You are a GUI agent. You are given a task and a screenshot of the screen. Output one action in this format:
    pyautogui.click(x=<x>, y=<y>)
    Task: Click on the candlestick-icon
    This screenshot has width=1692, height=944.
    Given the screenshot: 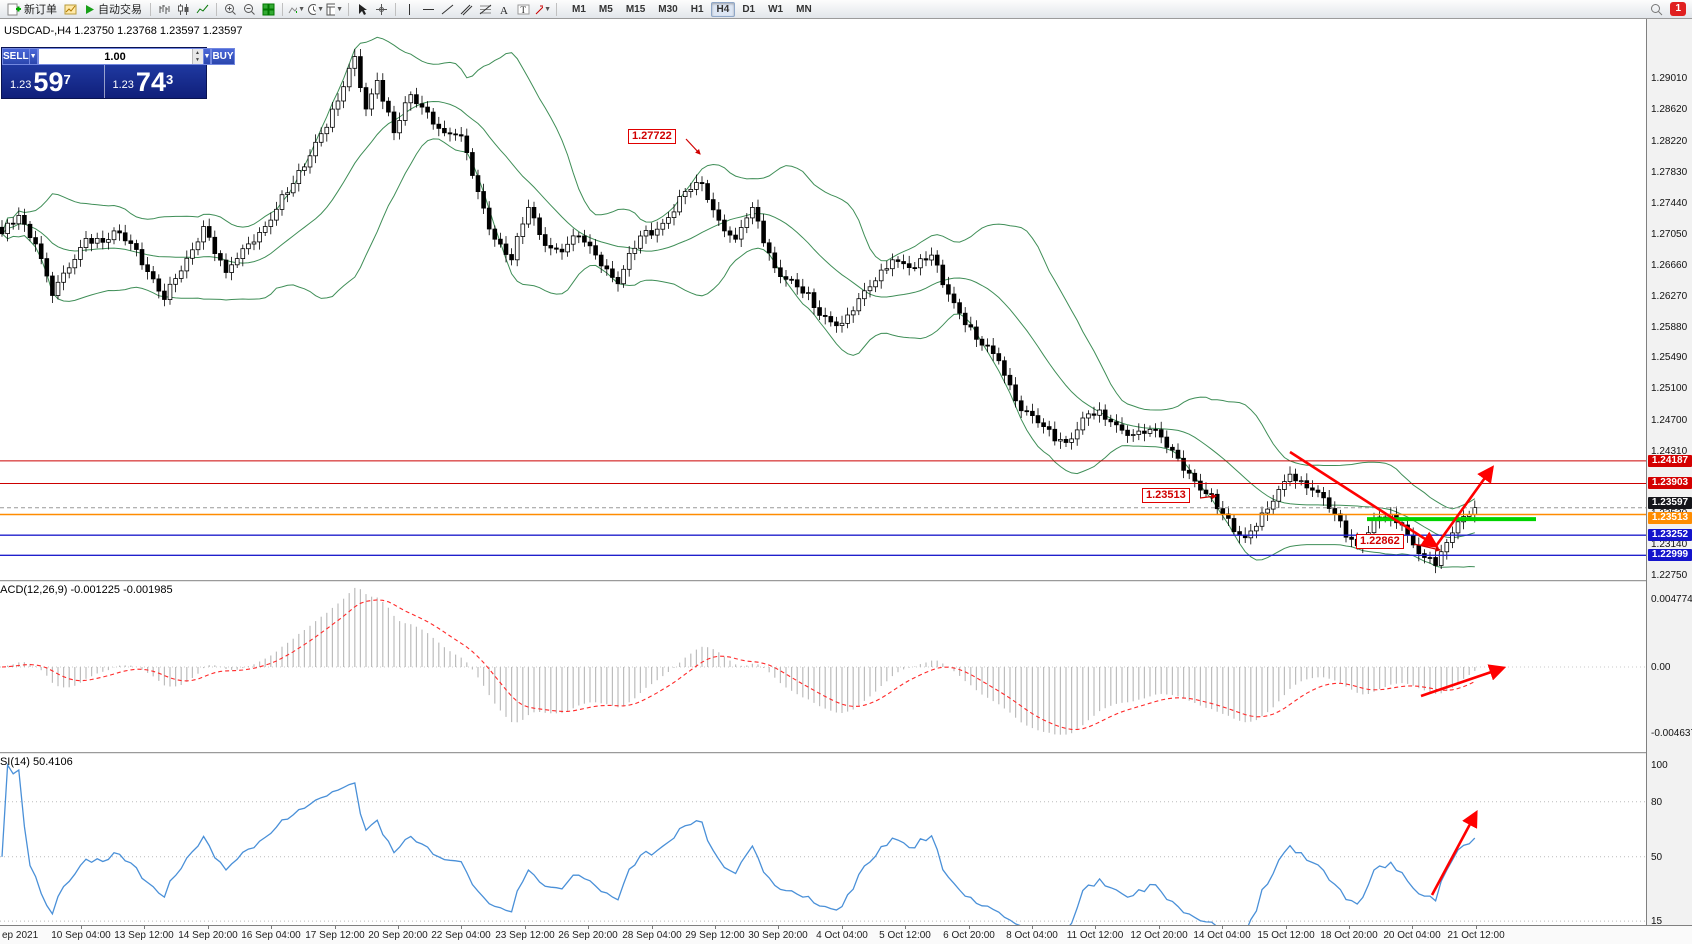 What is the action you would take?
    pyautogui.click(x=183, y=9)
    